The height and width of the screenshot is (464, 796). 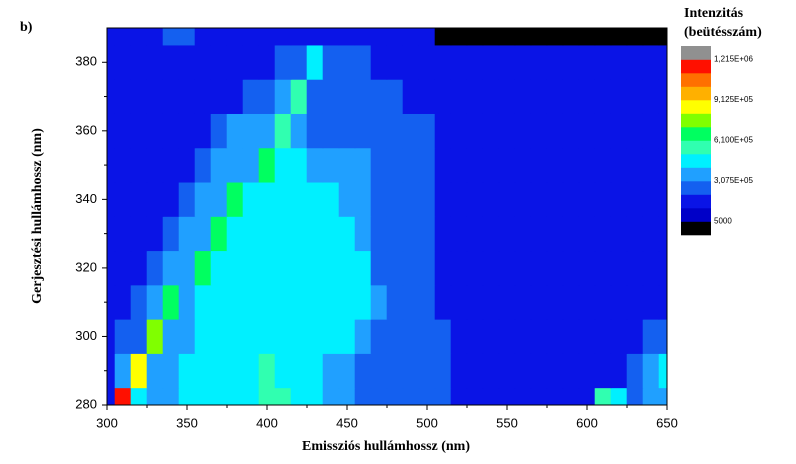 What do you see at coordinates (187, 422) in the screenshot?
I see `x-tick-label: 350` at bounding box center [187, 422].